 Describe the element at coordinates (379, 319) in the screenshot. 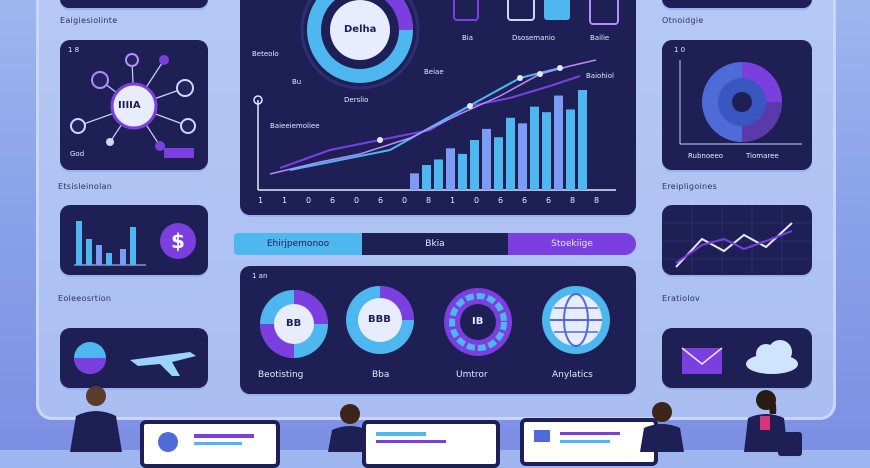

I see `donut-2-center: BBB` at that location.